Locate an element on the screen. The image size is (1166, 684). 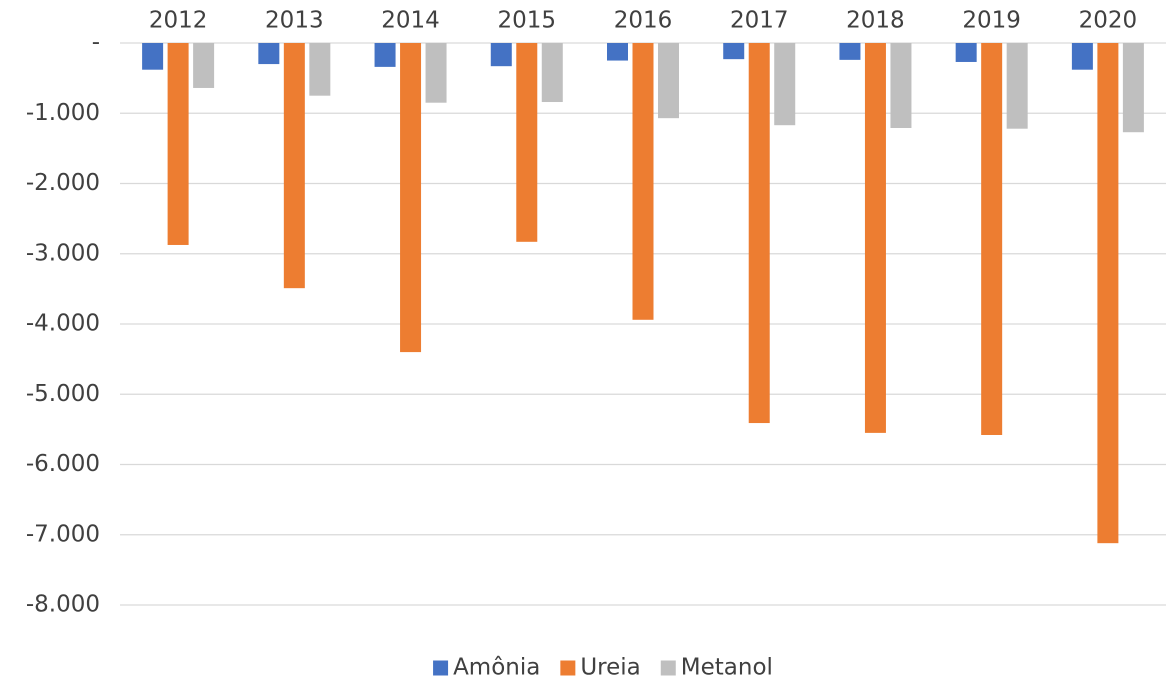
y-tick-label: -1.000 is located at coordinates (63, 113).